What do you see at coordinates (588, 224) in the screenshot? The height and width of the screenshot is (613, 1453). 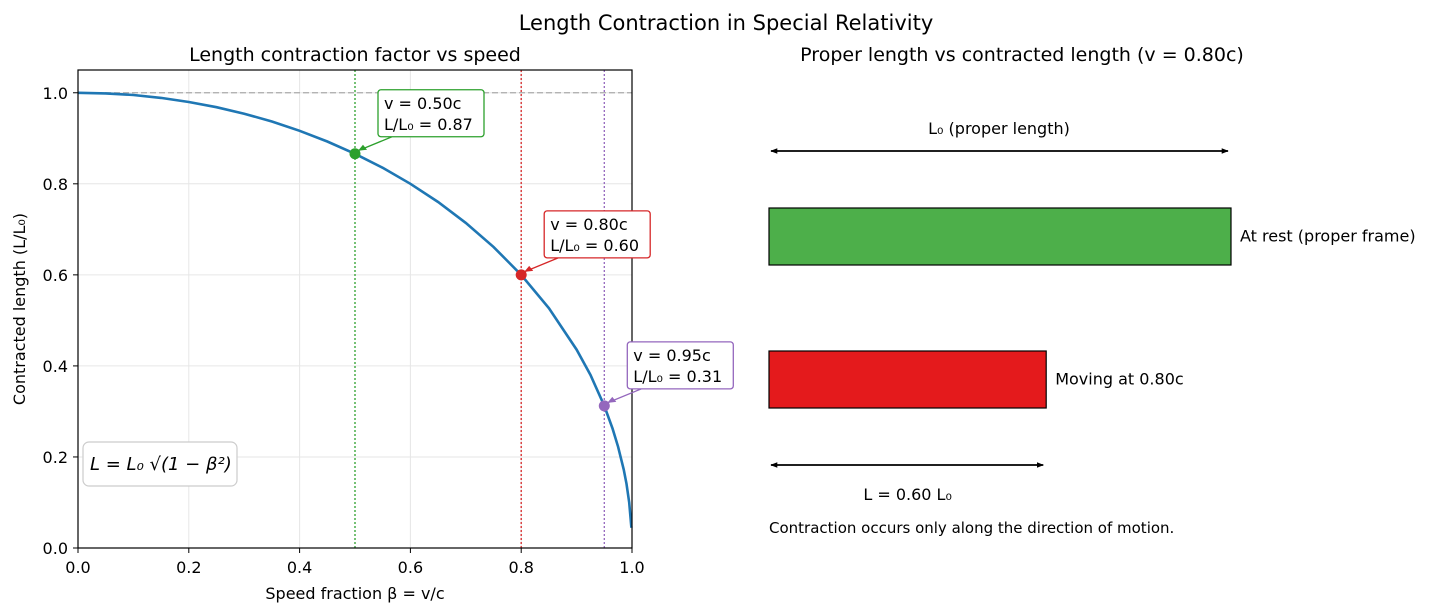 I see `annotation-speed: v = 0.80c` at bounding box center [588, 224].